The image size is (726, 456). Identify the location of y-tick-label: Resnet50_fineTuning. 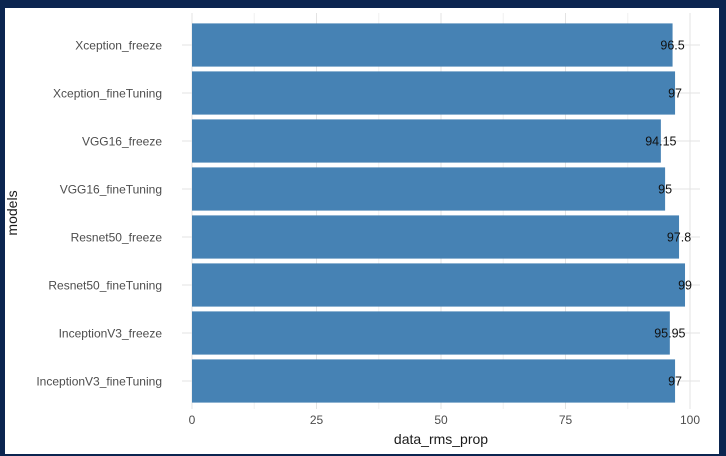
(105, 286).